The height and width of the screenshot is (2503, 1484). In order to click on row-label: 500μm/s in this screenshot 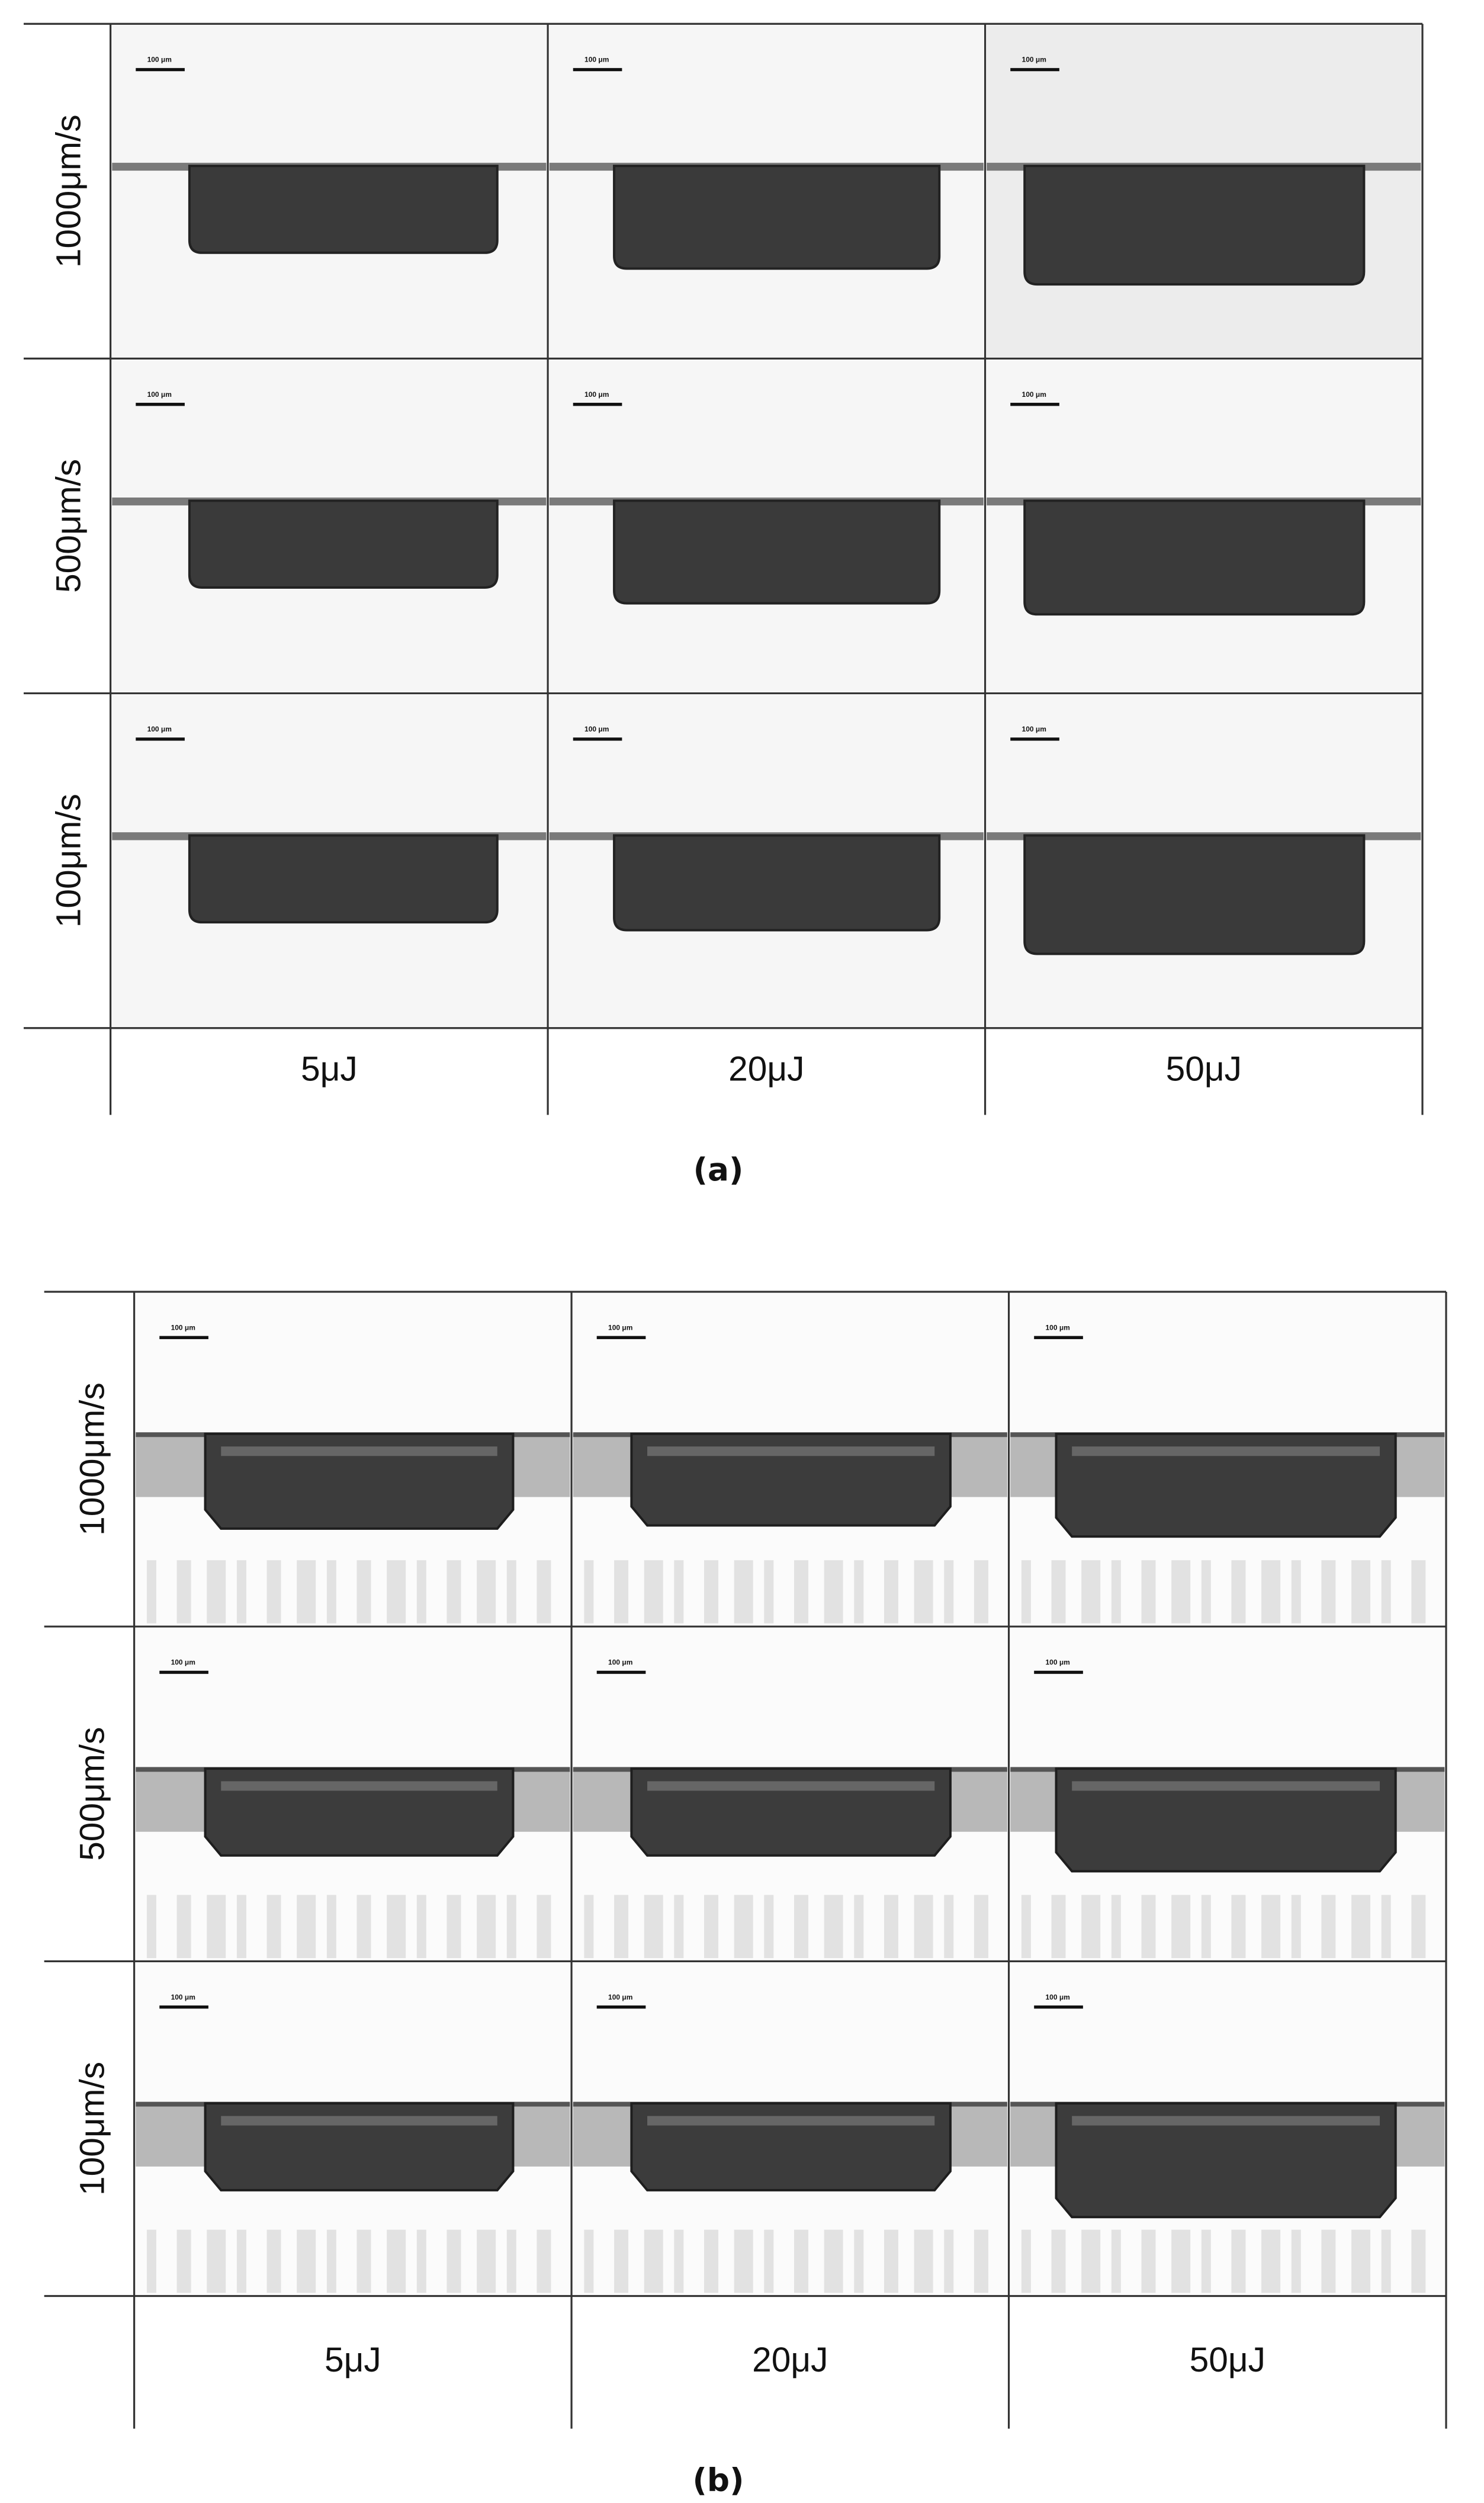, I will do `click(68, 526)`.